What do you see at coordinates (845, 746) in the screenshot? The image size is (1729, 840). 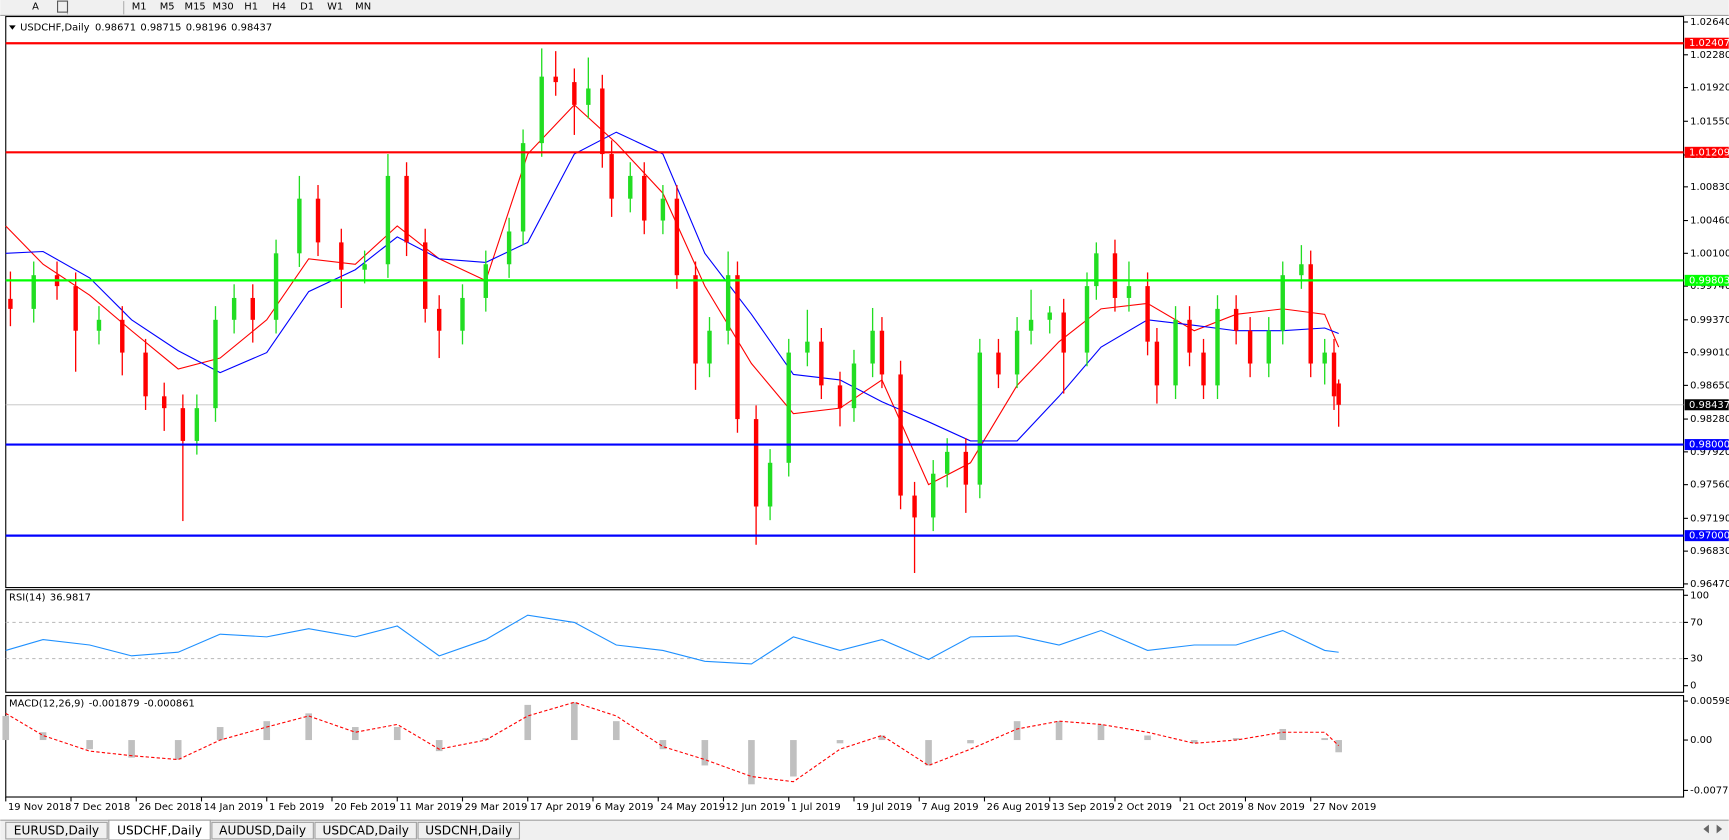 I see `macd-panel` at bounding box center [845, 746].